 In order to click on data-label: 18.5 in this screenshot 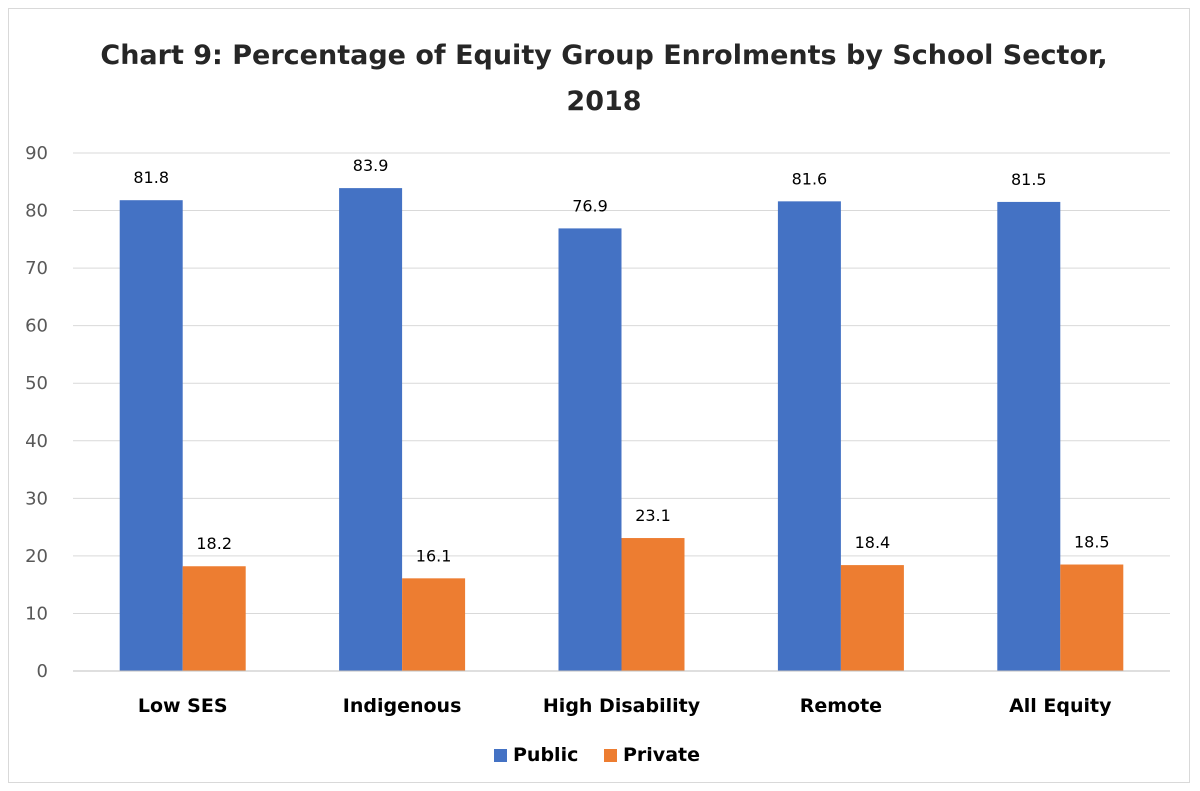, I will do `click(1092, 542)`.